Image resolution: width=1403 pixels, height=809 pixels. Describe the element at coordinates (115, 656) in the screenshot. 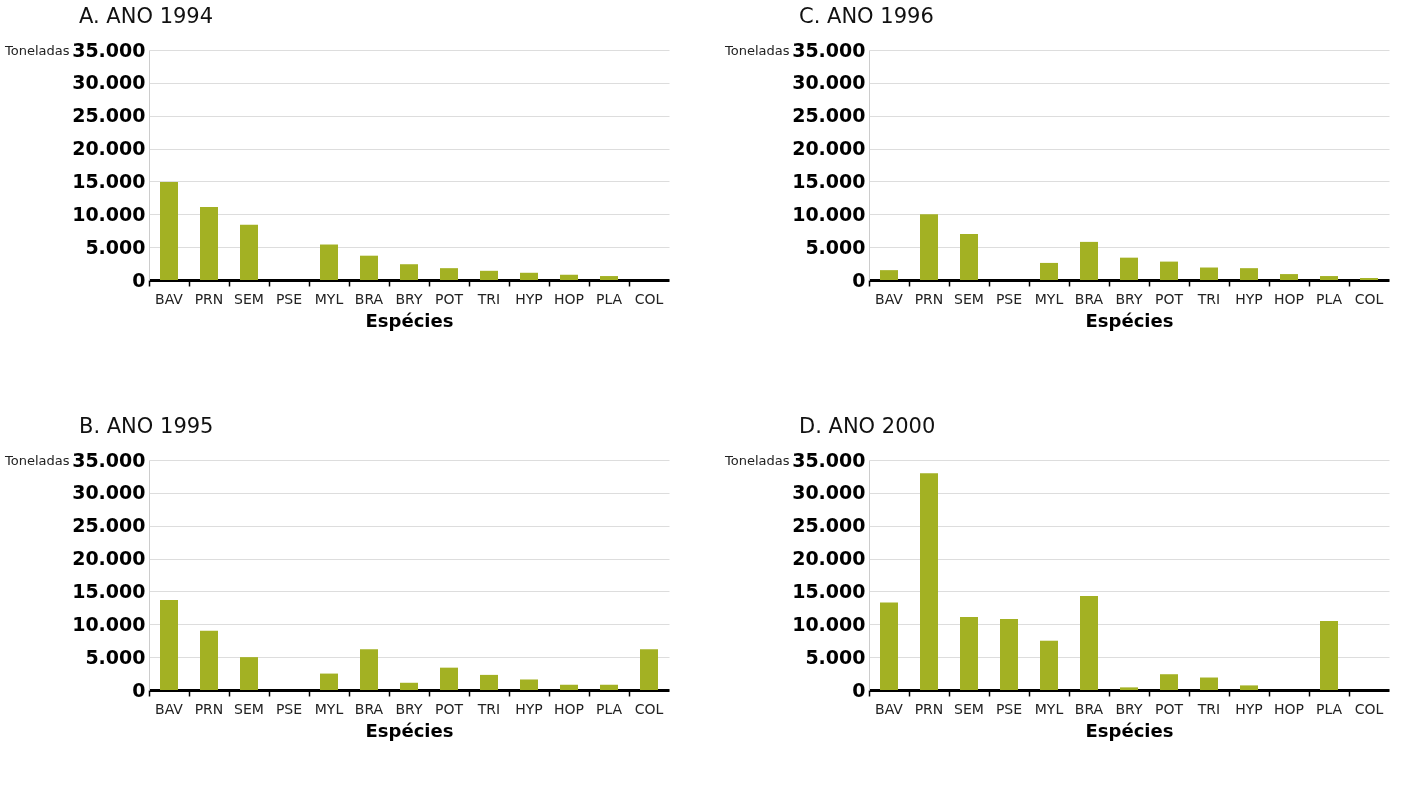

I see `y-tick-label: 5.000` at that location.